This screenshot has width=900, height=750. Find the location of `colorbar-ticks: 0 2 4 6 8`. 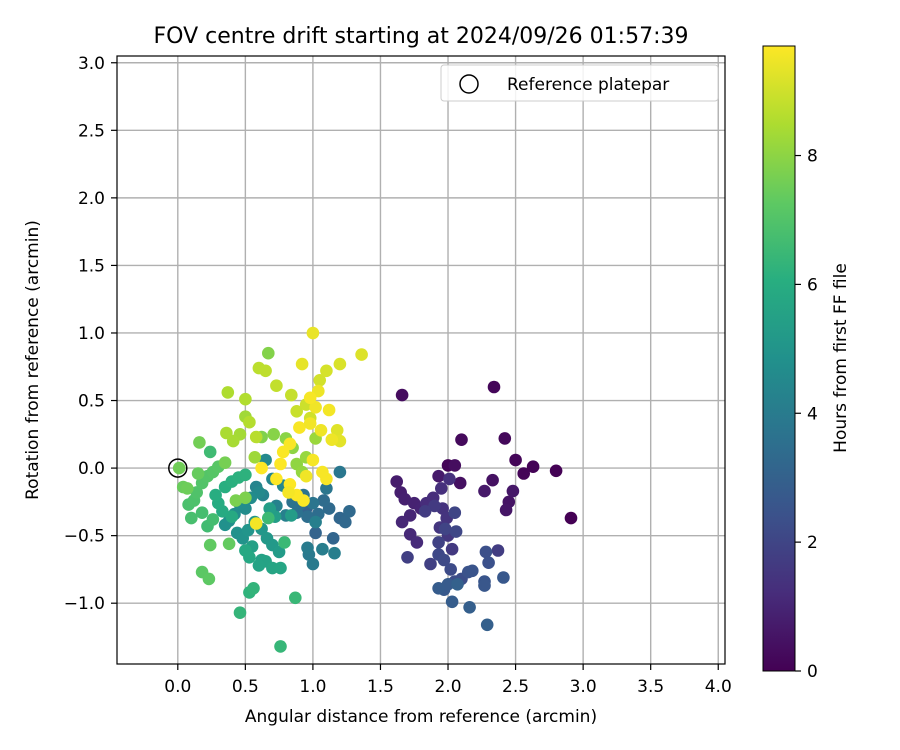

colorbar-ticks: 0 2 4 6 8 is located at coordinates (806, 414).